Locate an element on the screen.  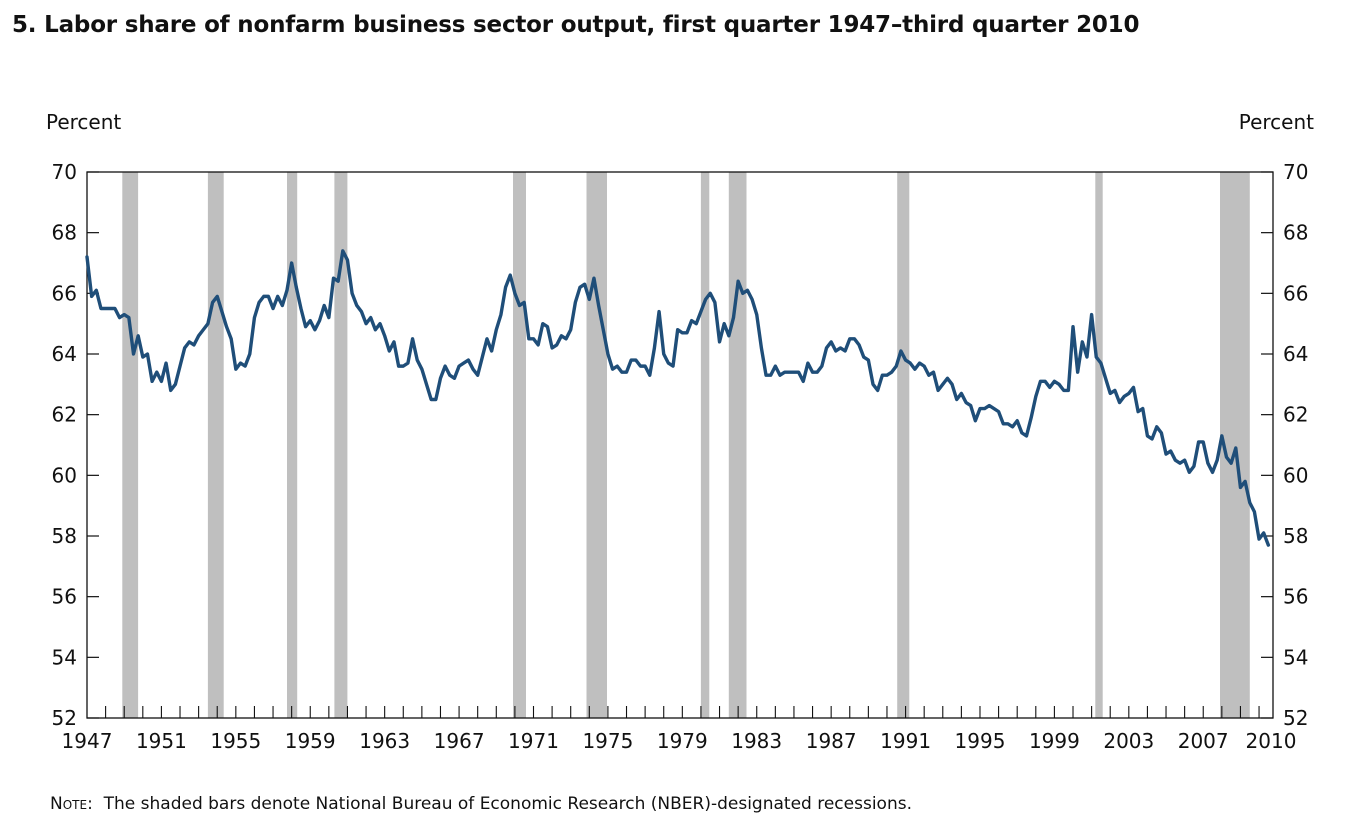
y-tick-label-left-70: 70 is located at coordinates (64, 172).